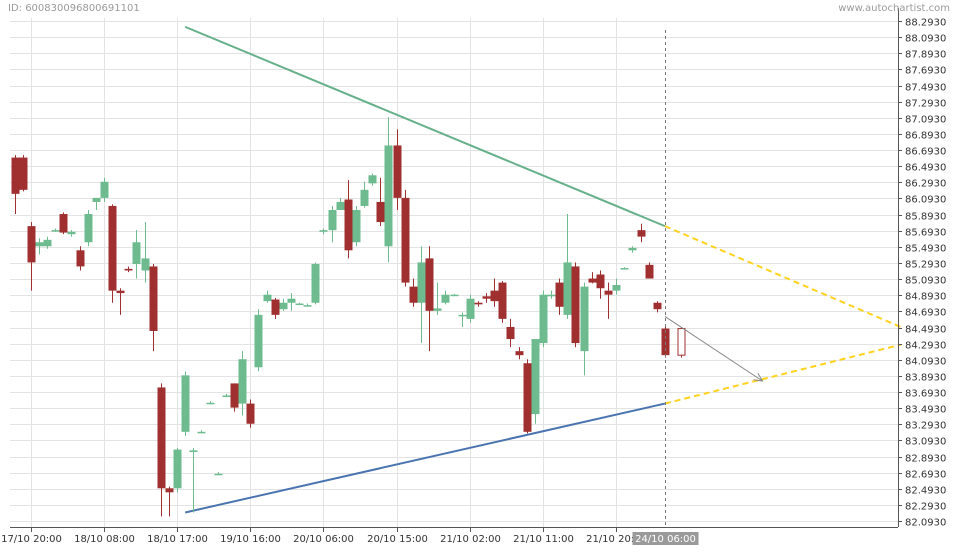  Describe the element at coordinates (925, 297) in the screenshot. I see `y-tick-label: 84.8930` at that location.